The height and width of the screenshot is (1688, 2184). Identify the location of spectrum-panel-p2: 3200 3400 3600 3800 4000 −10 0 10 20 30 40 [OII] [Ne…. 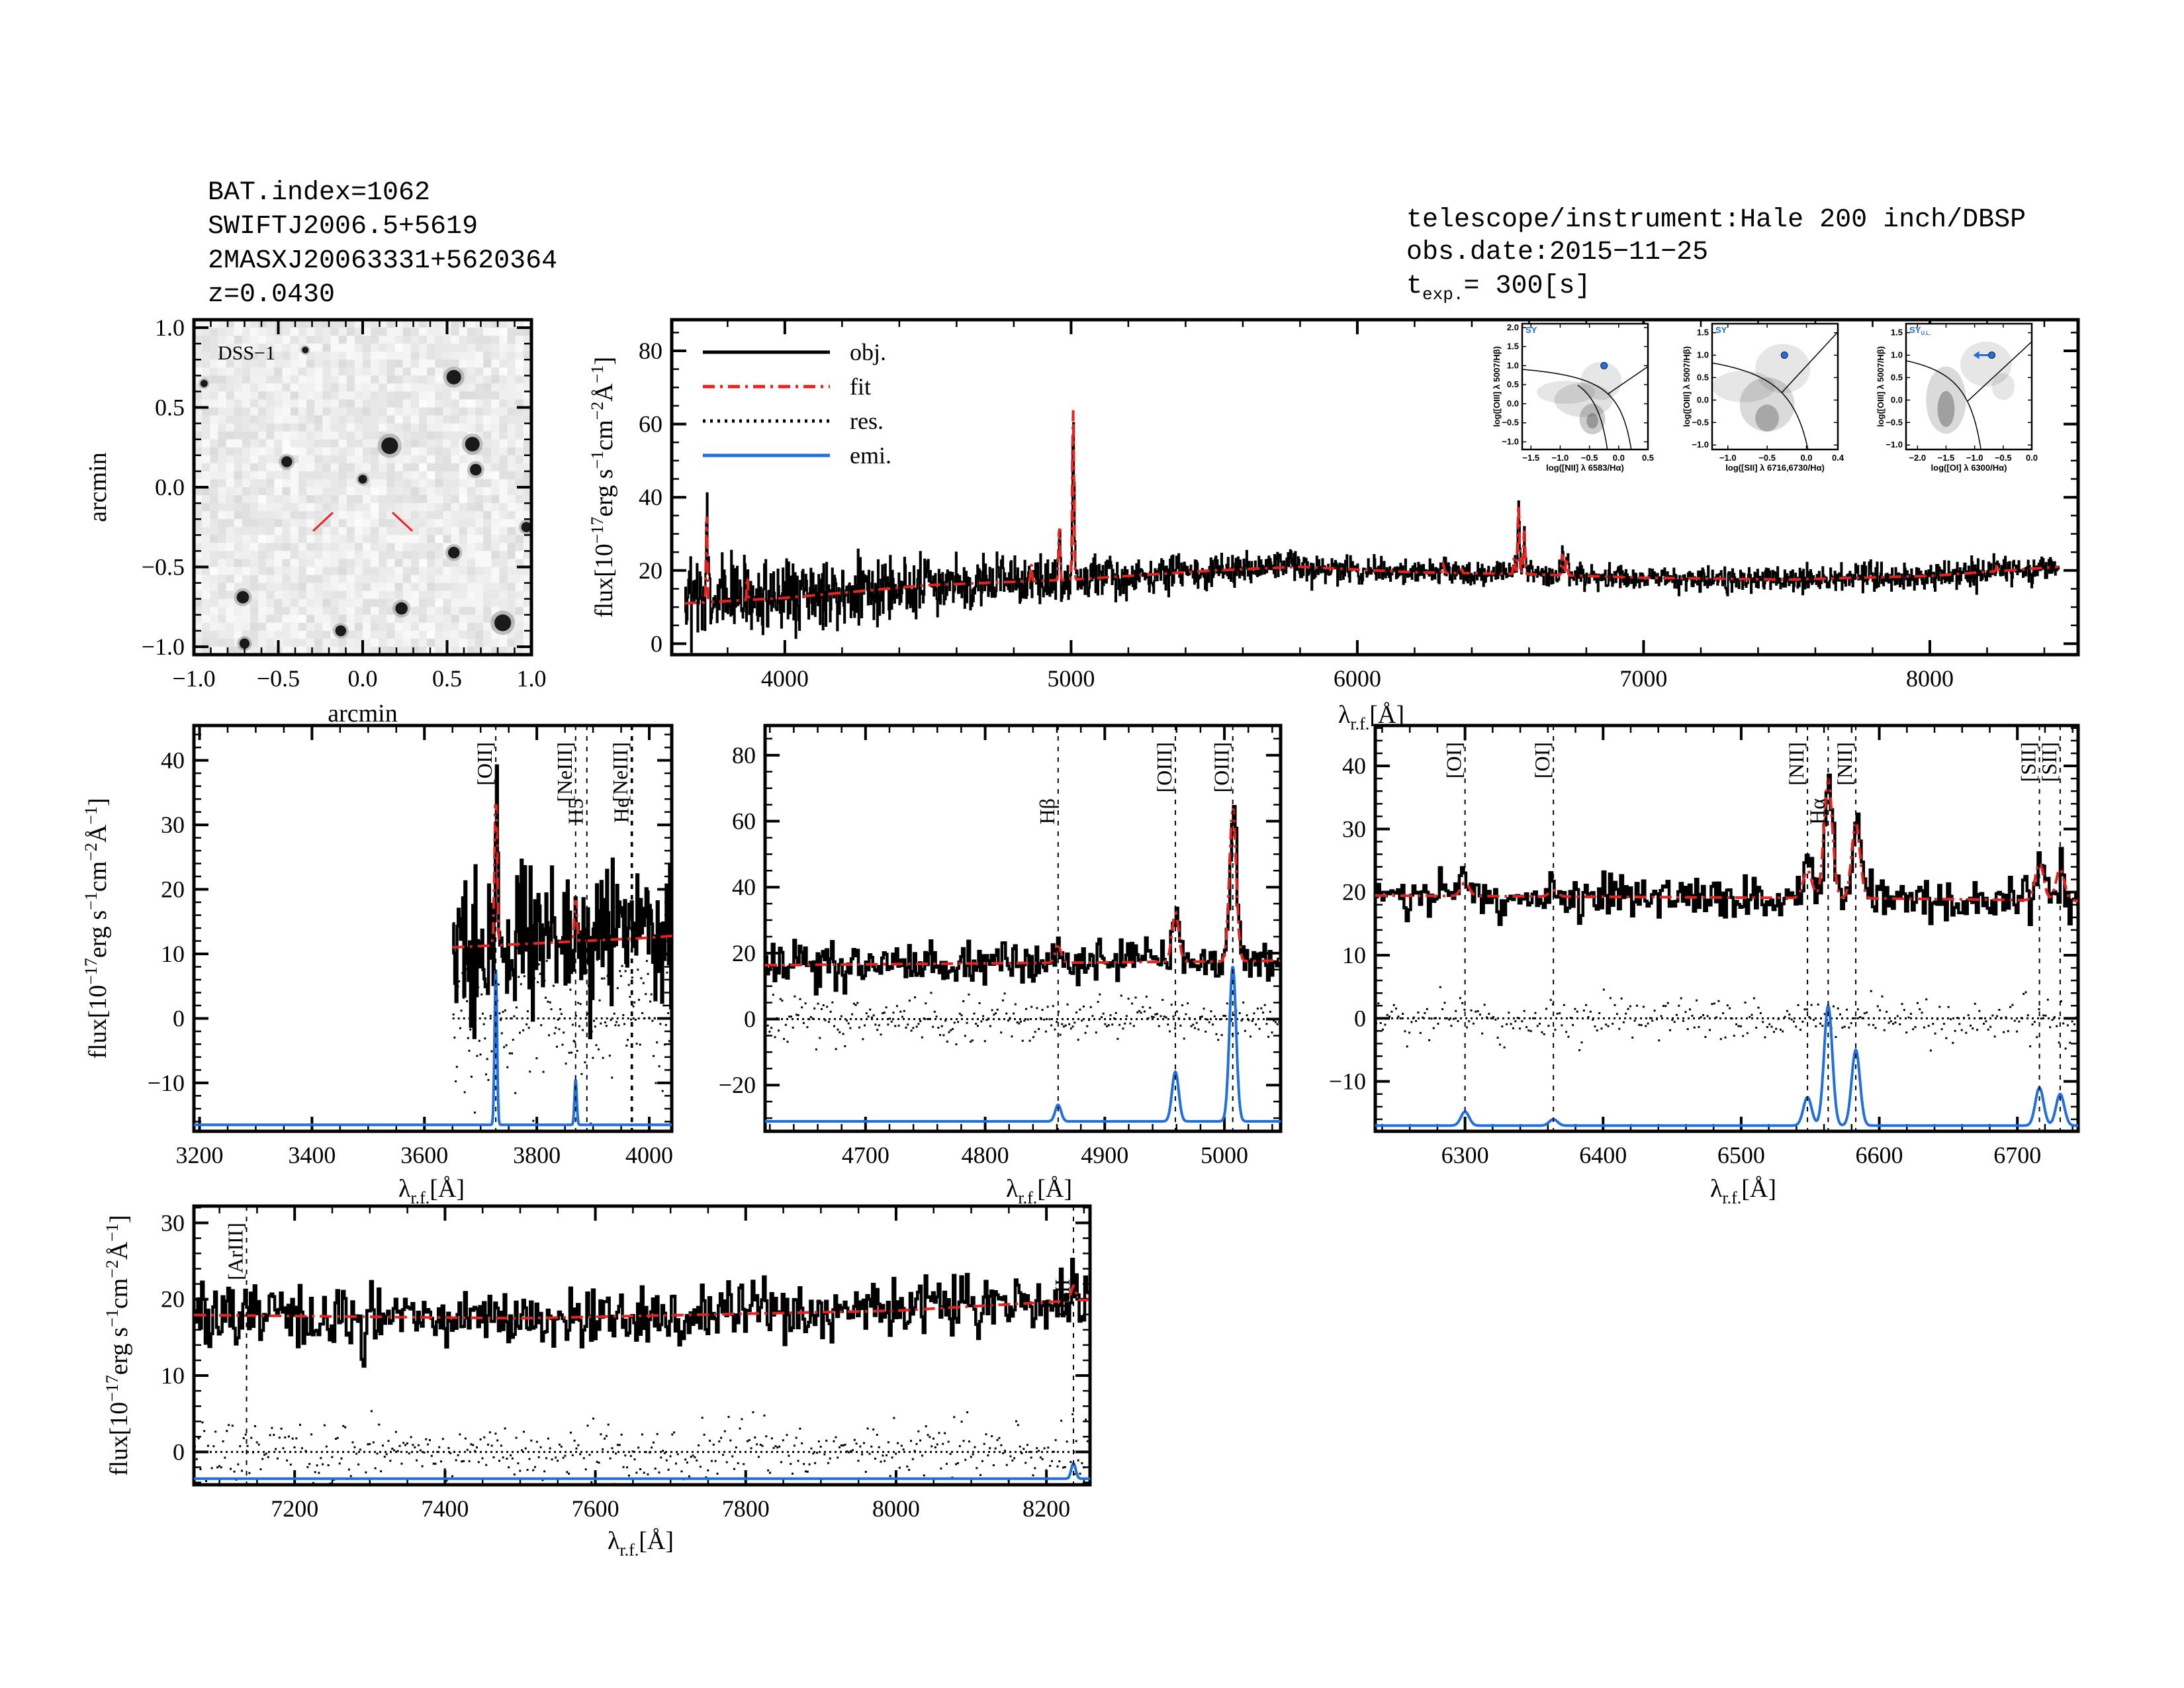
(377, 965).